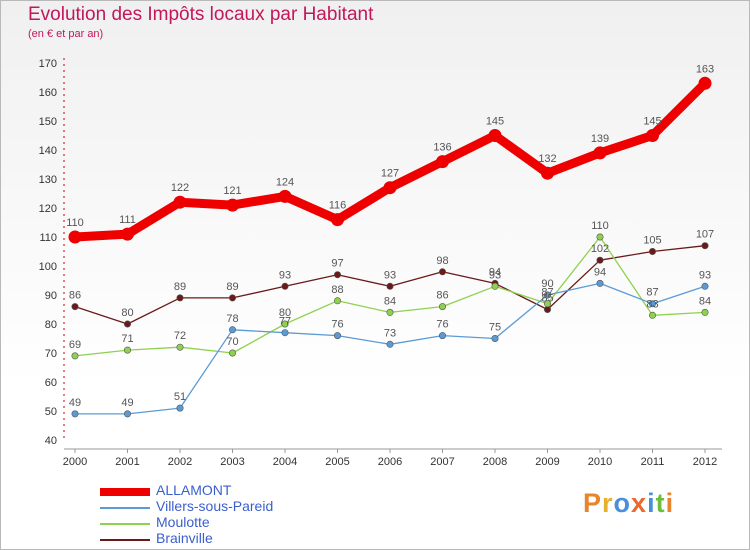 This screenshot has width=750, height=550. Describe the element at coordinates (600, 139) in the screenshot. I see `data-label-allamont-2010: 139` at that location.